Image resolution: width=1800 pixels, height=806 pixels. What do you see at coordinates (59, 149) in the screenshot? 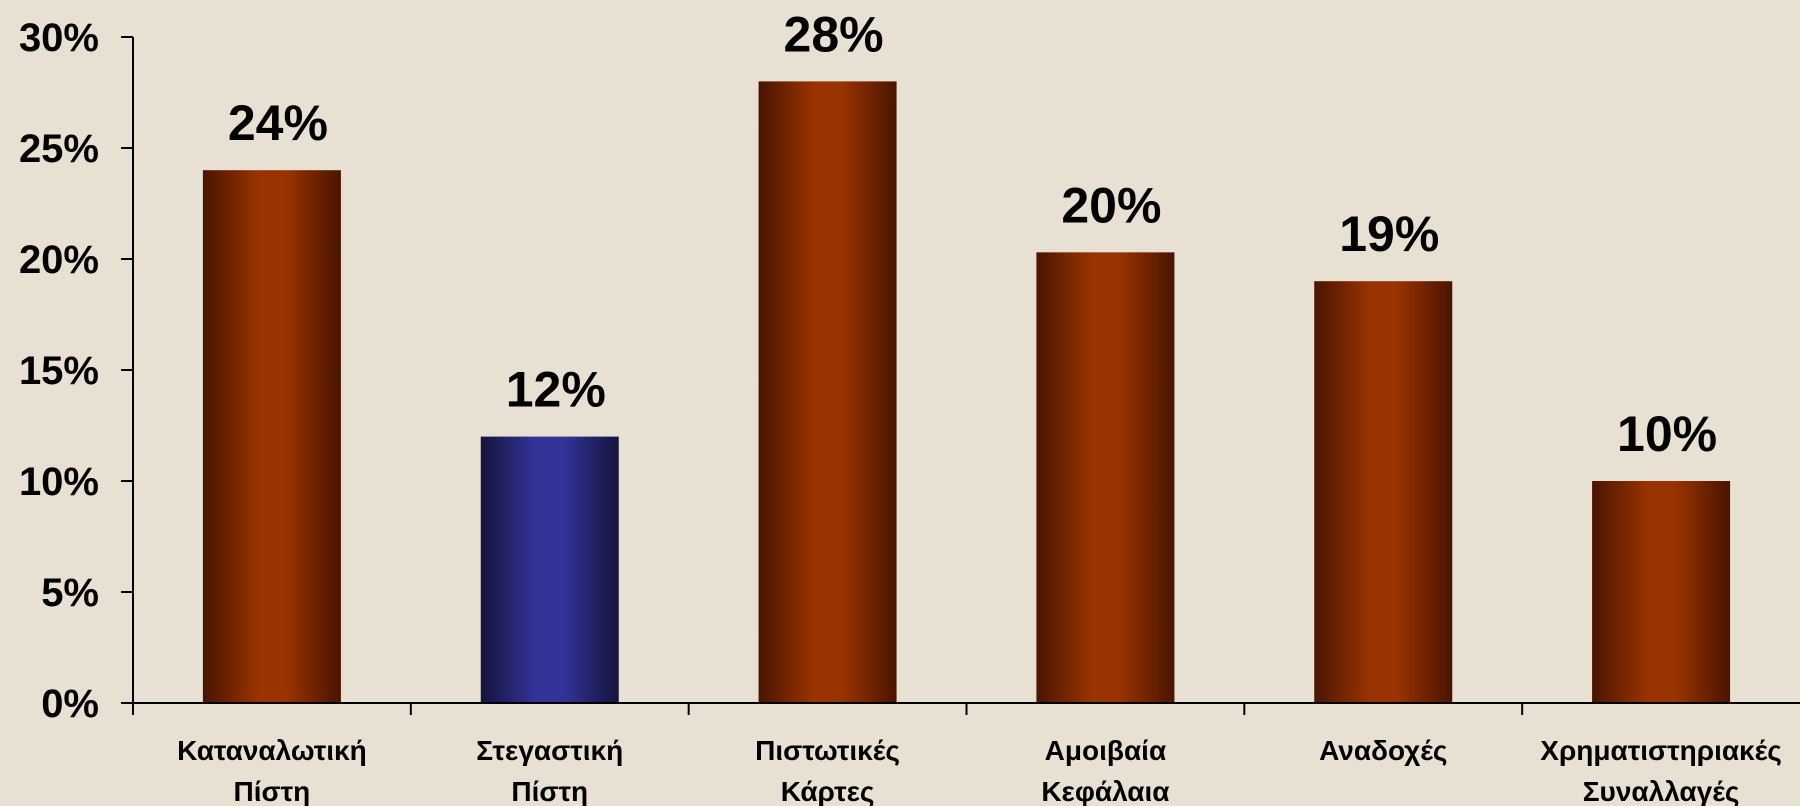
I see `y-tick-label: 25%` at bounding box center [59, 149].